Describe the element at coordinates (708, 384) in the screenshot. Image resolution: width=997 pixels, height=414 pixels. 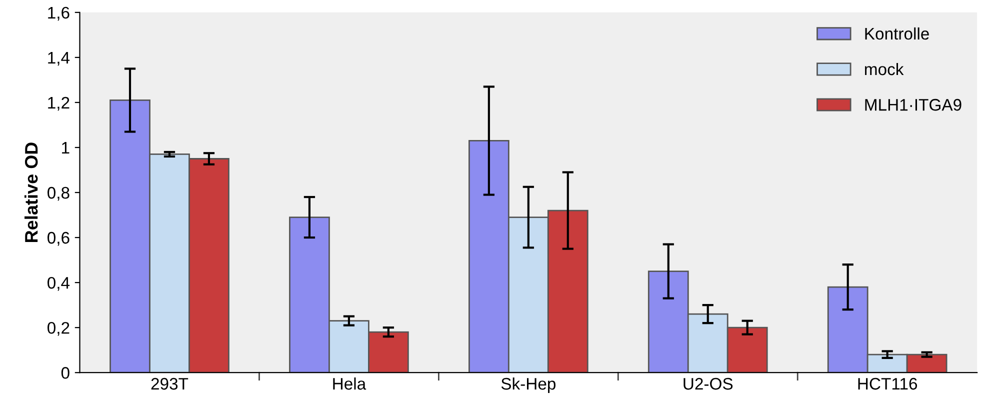
I see `x-tick-label: U2-OS` at that location.